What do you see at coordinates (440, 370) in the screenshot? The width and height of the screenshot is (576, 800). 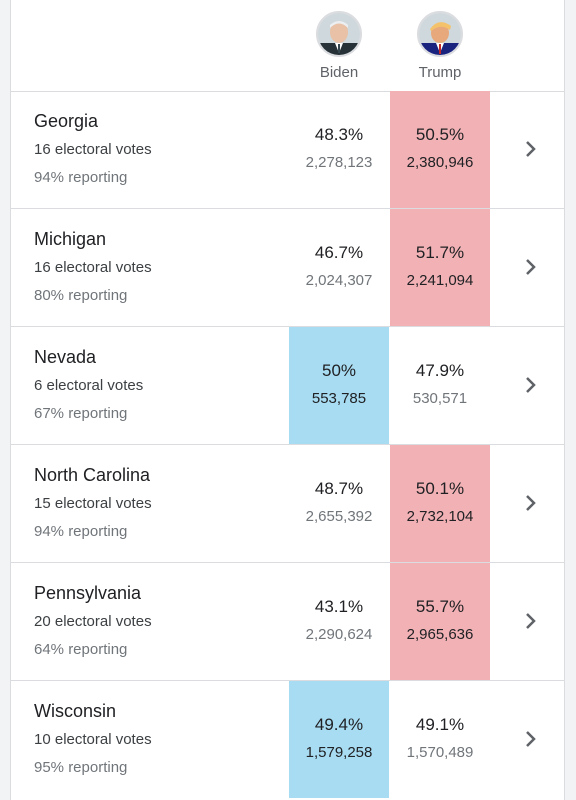 I see `trump-percent: 47.9%` at bounding box center [440, 370].